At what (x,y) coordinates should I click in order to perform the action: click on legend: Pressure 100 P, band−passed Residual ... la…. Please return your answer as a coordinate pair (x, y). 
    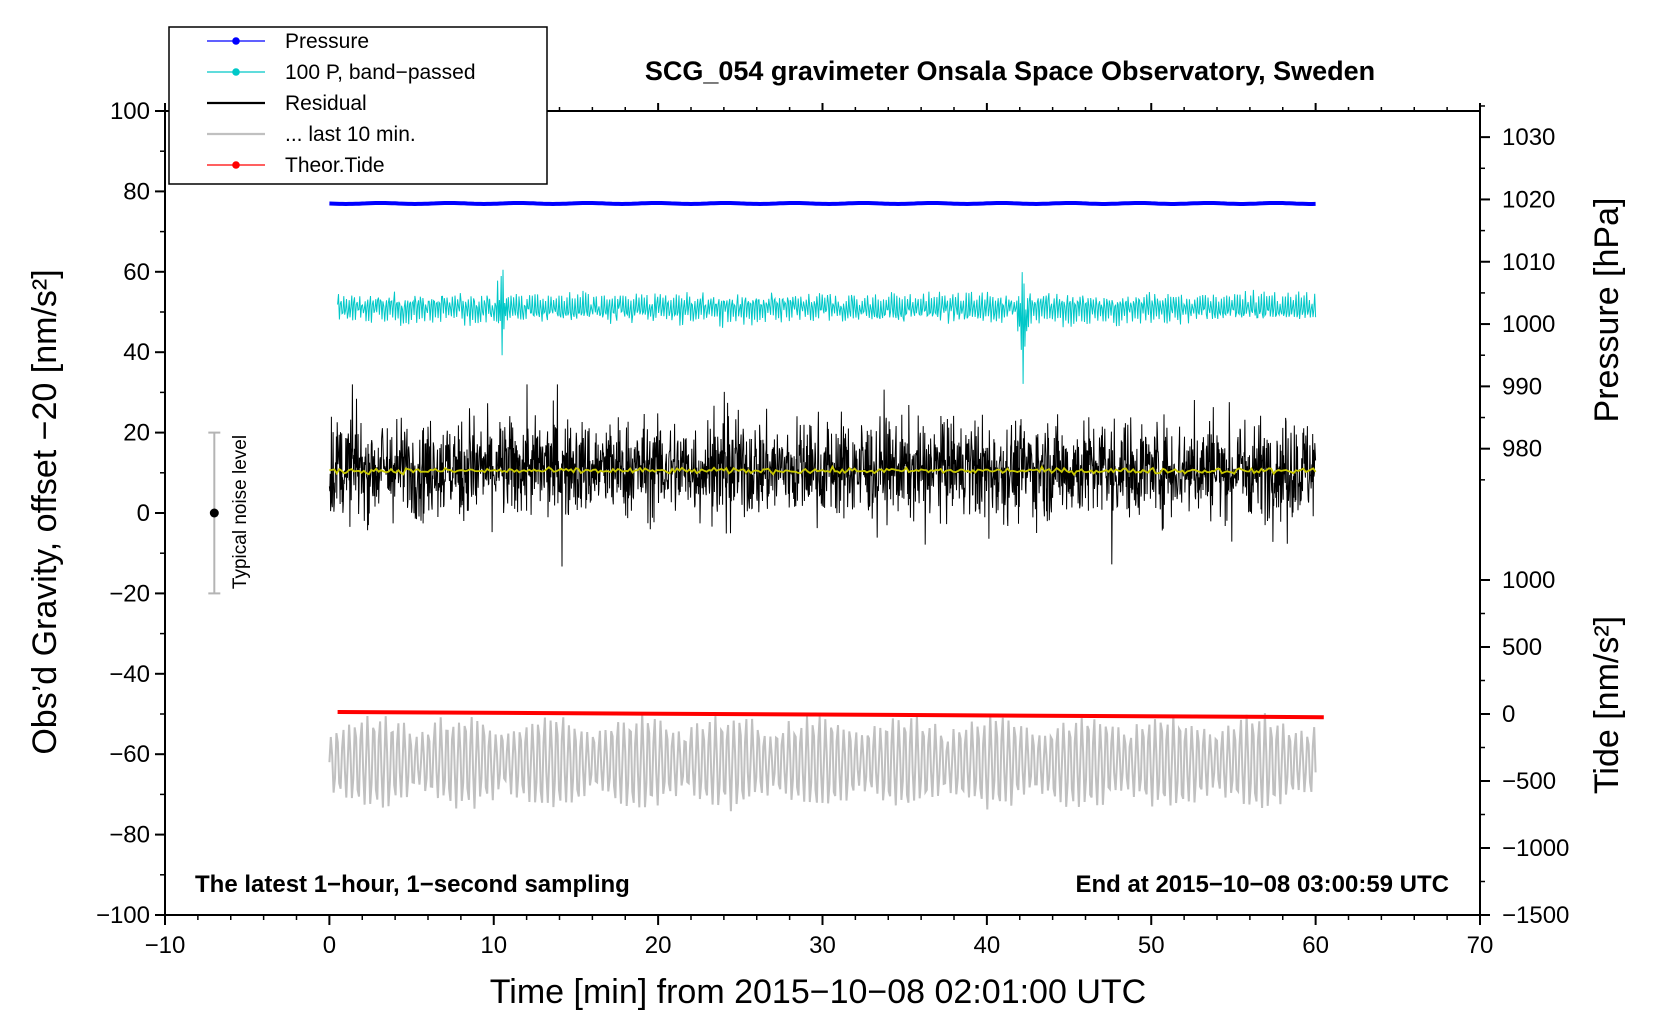
    Looking at the image, I should click on (358, 105).